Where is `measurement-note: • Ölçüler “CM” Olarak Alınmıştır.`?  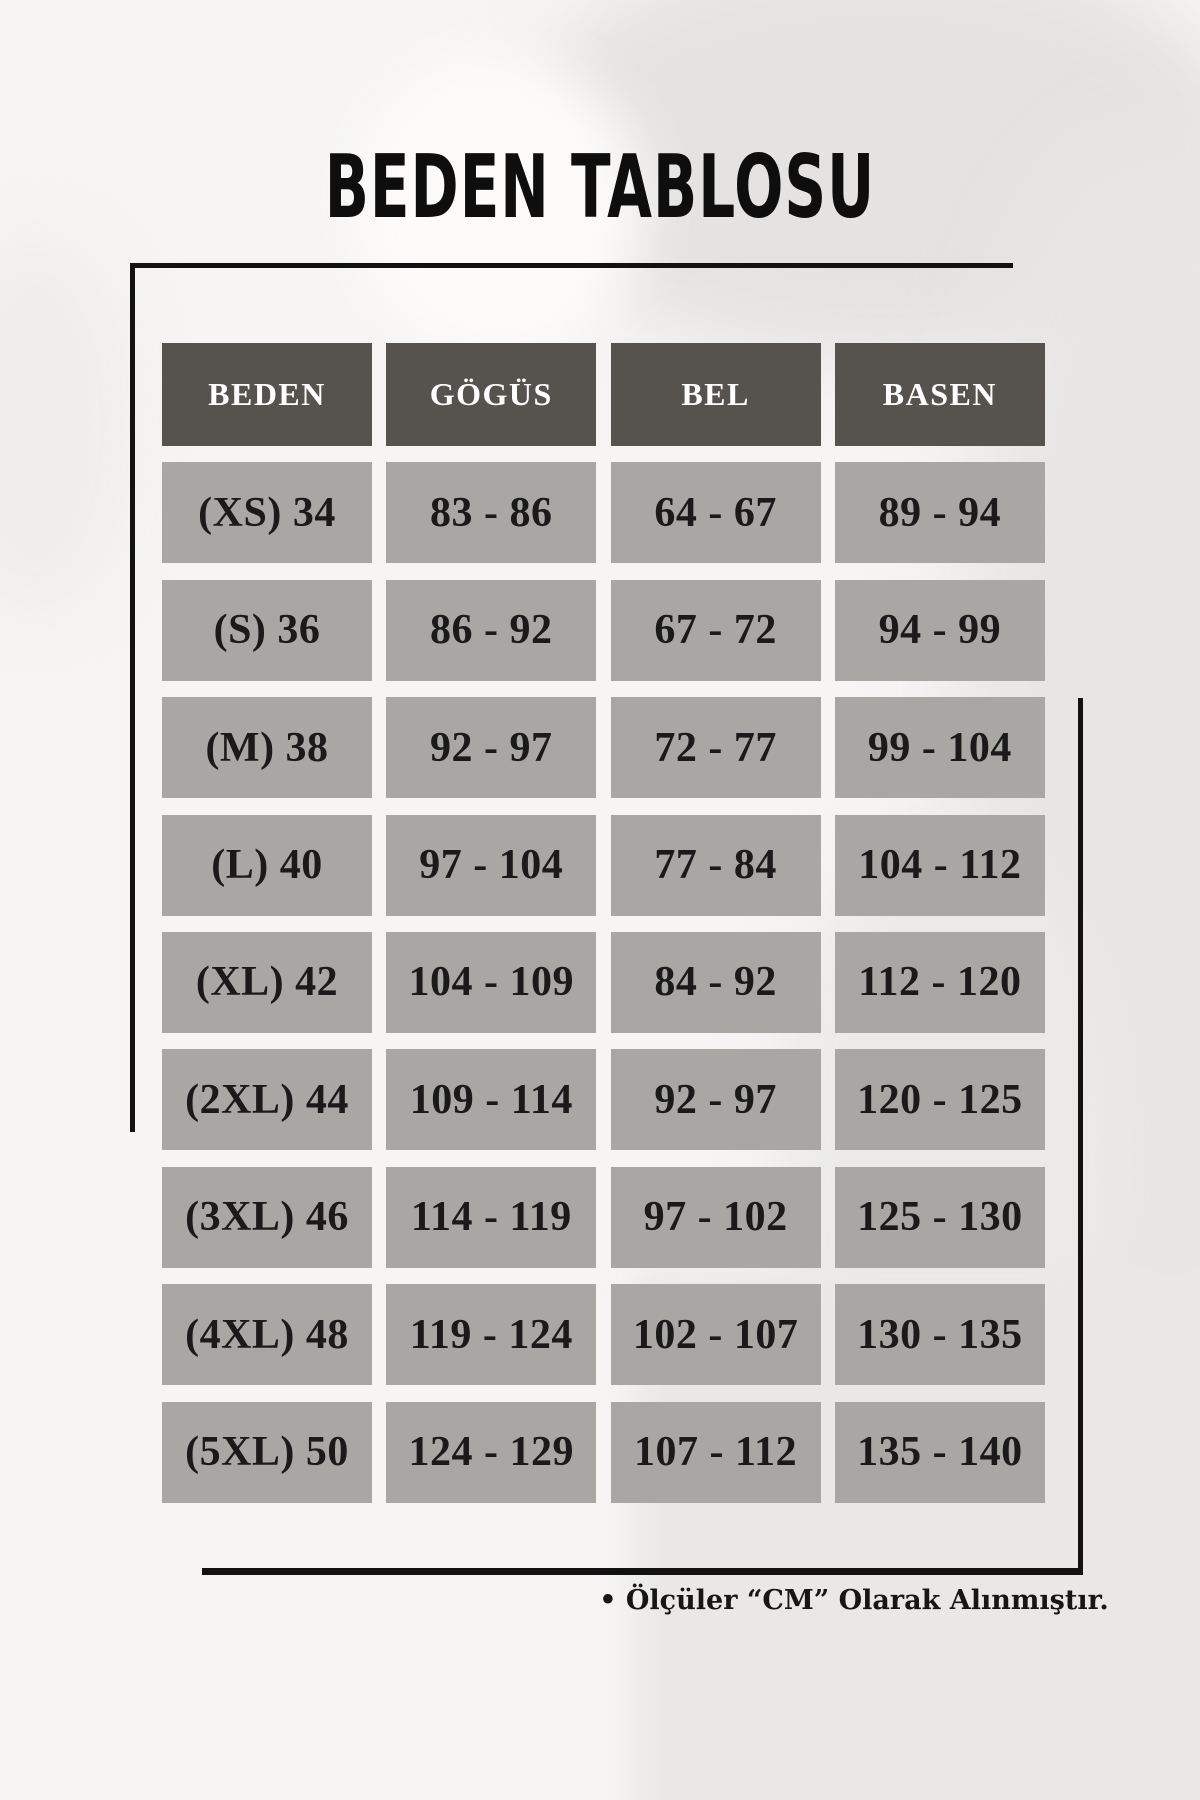 measurement-note: • Ölçüler “CM” Olarak Alınmıştır. is located at coordinates (854, 1600).